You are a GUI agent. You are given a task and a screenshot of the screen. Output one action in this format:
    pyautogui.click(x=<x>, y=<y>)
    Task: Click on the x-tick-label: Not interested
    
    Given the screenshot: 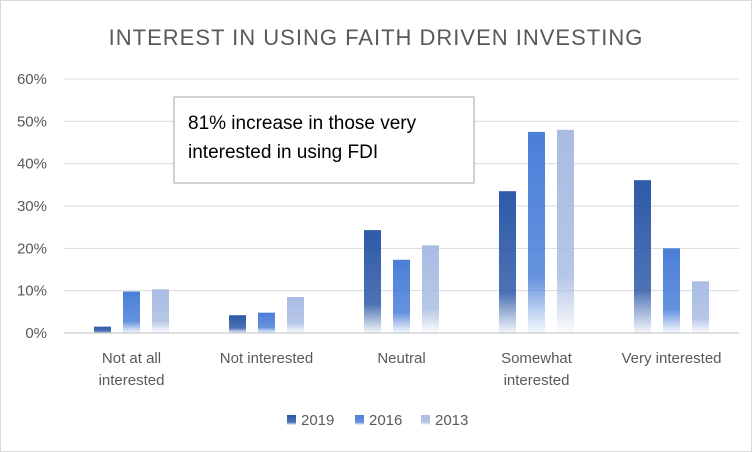 What is the action you would take?
    pyautogui.click(x=266, y=358)
    